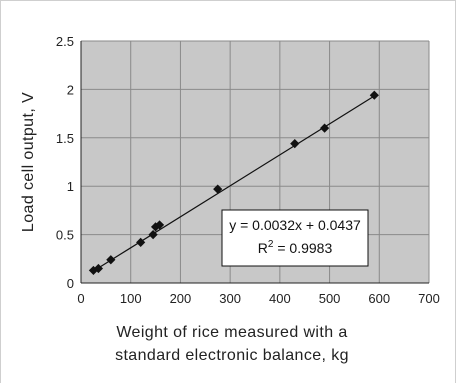 This screenshot has height=383, width=456. I want to click on x-tick-label: 500, so click(330, 298).